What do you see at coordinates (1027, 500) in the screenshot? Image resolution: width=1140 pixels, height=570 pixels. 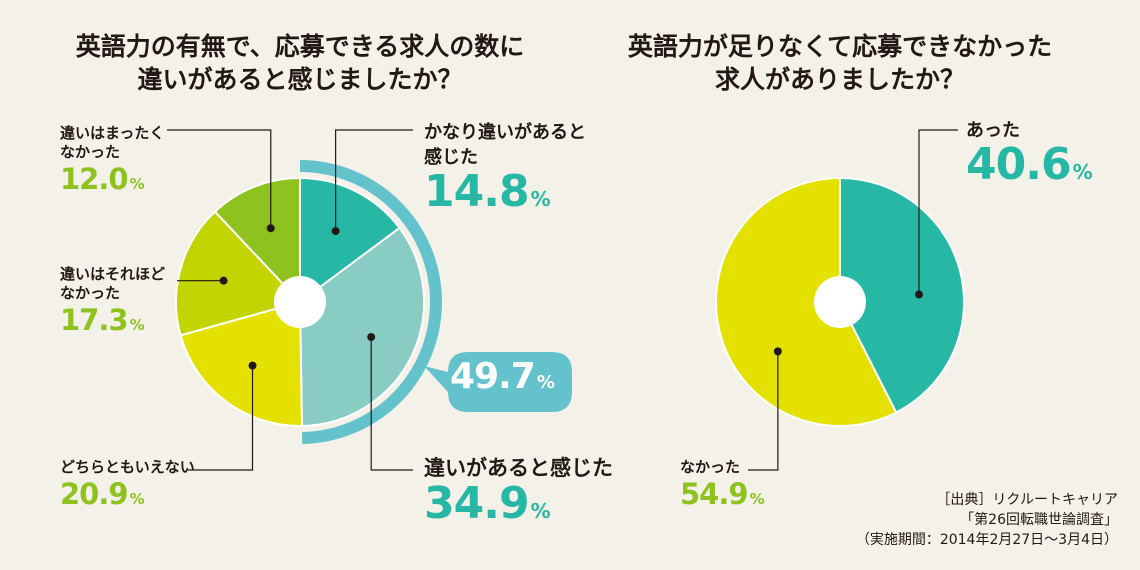 I see `source-line1: ［出典］リクルートキャリア` at bounding box center [1027, 500].